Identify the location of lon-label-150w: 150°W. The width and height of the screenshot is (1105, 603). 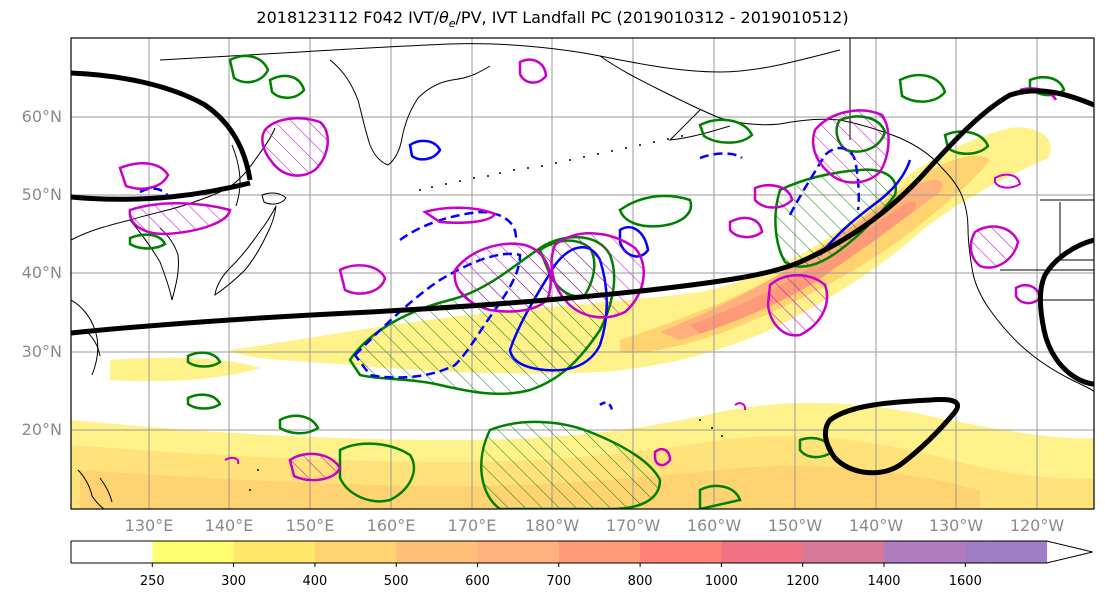
(795, 525).